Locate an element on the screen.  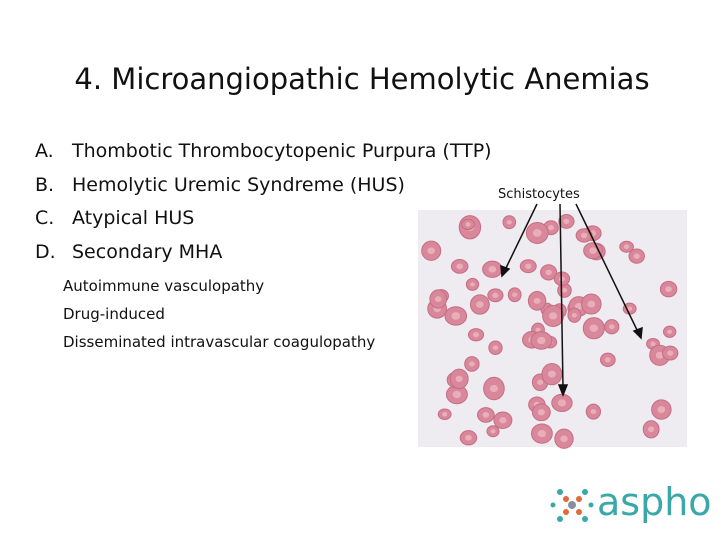
logo-dots is located at coordinates (572, 505).